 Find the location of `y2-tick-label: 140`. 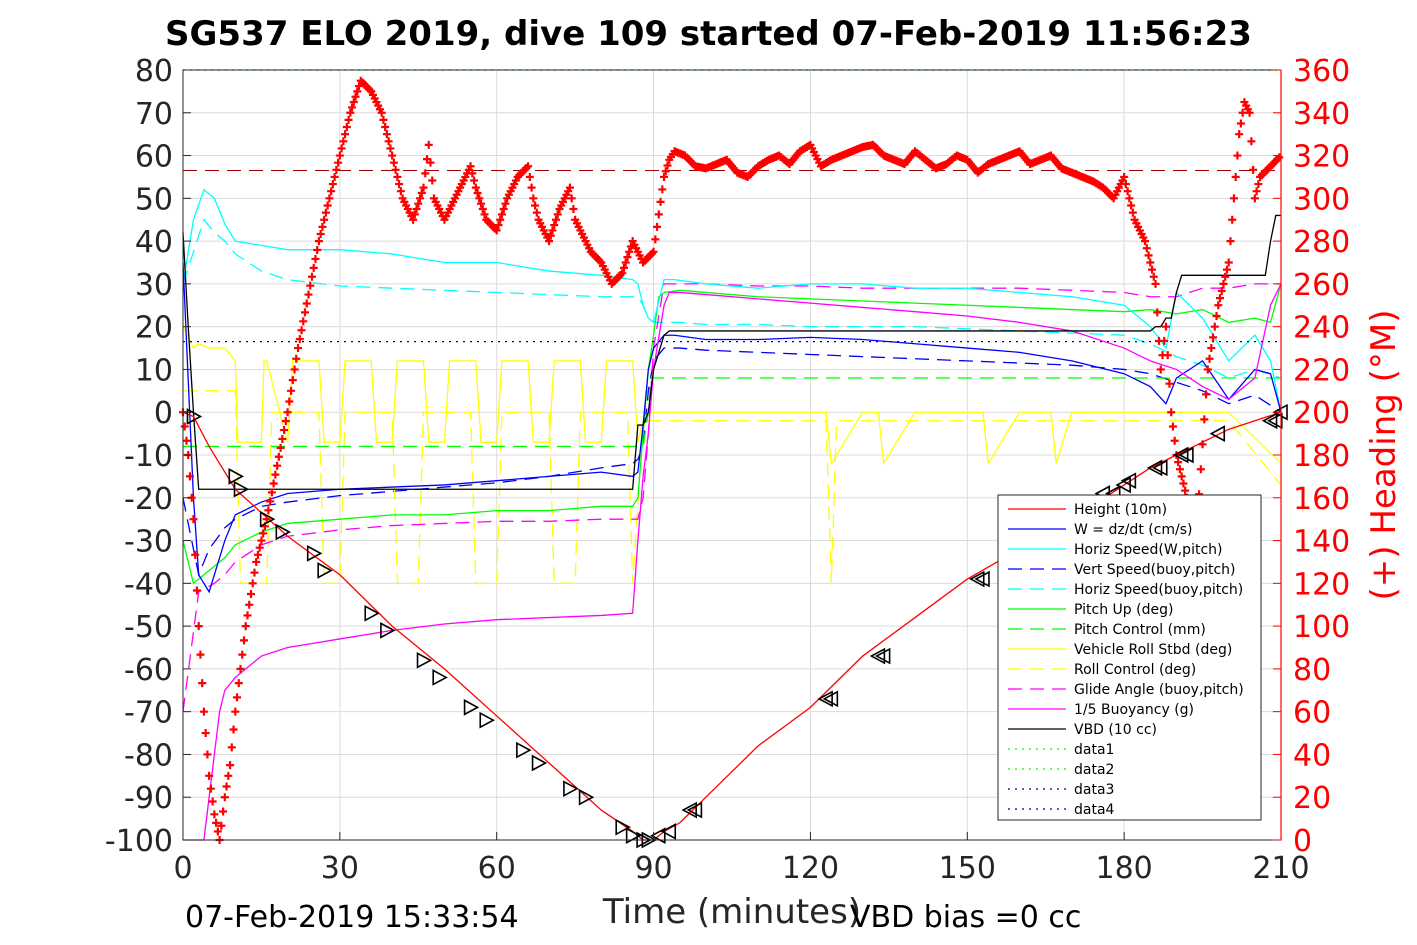

y2-tick-label: 140 is located at coordinates (1321, 542).